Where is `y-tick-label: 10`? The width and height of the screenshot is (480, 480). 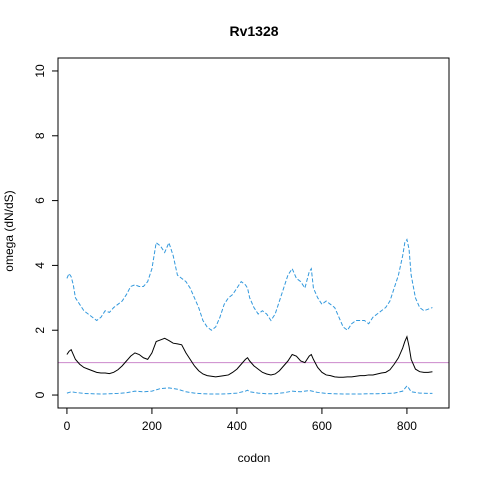
y-tick-label: 10 is located at coordinates (40, 71).